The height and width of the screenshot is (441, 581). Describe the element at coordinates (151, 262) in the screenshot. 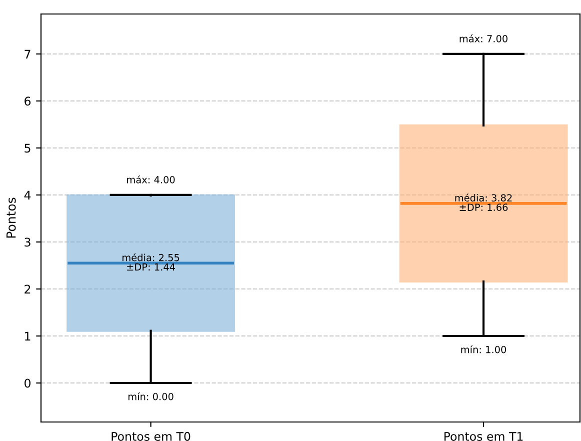

I see `annotation: média: 2.55 ±DP: 1.44` at that location.